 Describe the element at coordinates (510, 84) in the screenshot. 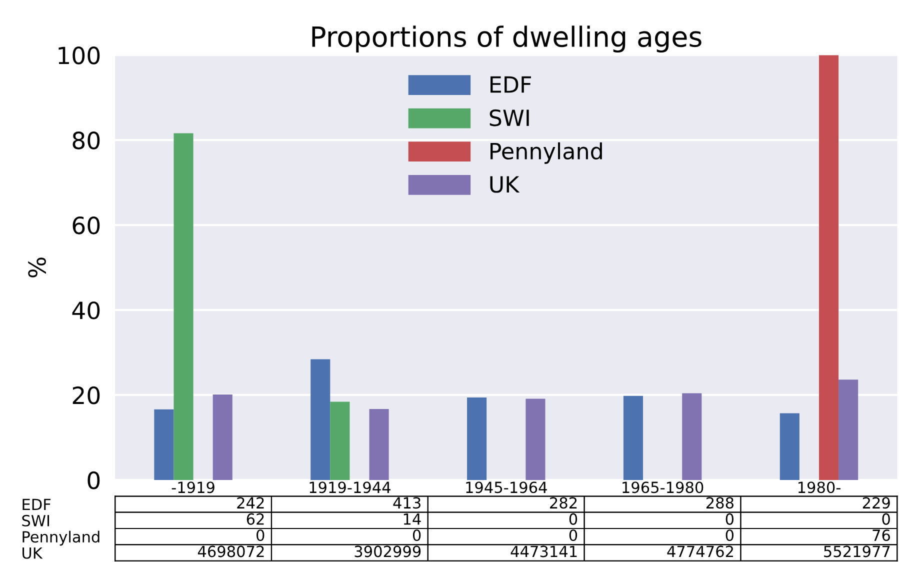

I see `legend-label: EDF` at that location.